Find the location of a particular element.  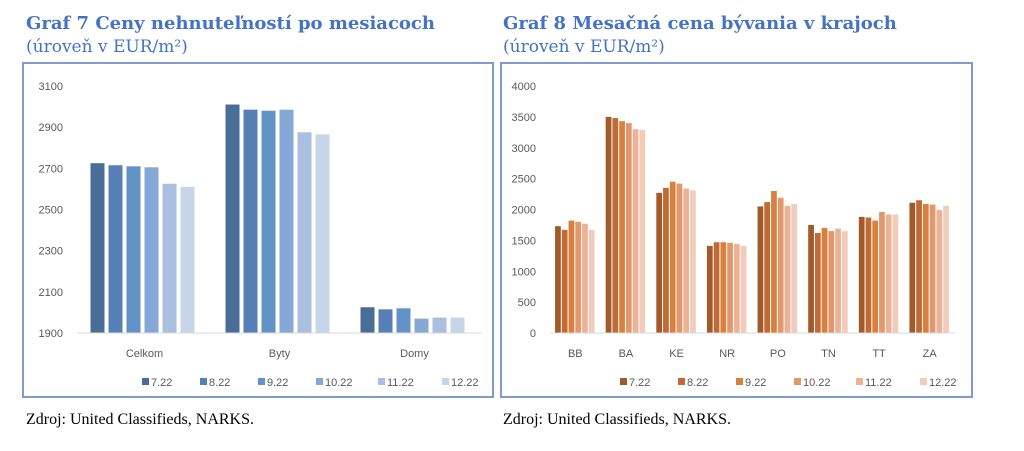

bar-Celkom-10.22 is located at coordinates (151, 250).